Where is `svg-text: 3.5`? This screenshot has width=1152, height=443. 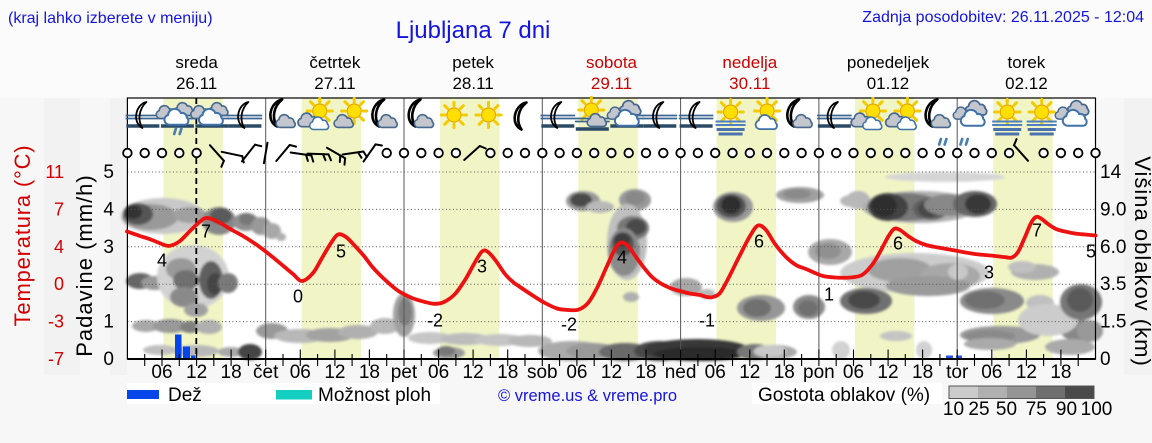 svg-text: 3.5 is located at coordinates (1113, 284).